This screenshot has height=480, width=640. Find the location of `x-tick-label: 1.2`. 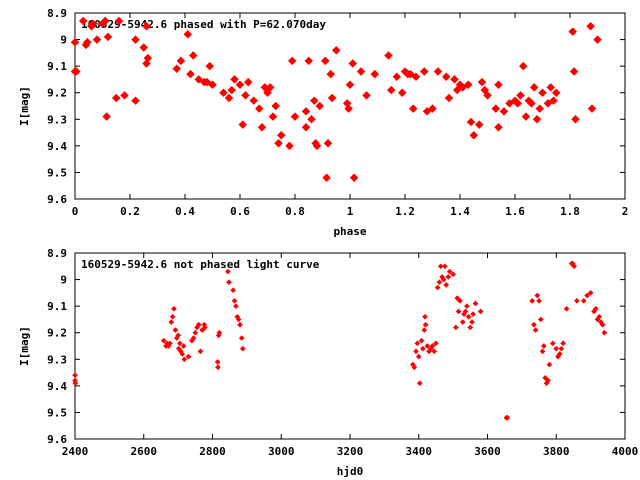

x-tick-label: 1.2 is located at coordinates (405, 211).